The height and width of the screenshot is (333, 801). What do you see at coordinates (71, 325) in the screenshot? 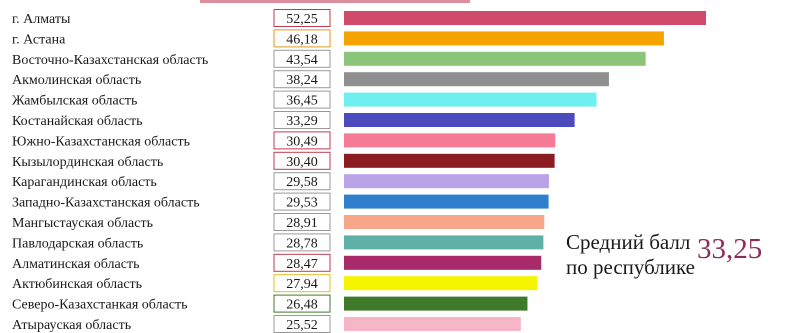
I see `region-label: Атырауская область` at bounding box center [71, 325].